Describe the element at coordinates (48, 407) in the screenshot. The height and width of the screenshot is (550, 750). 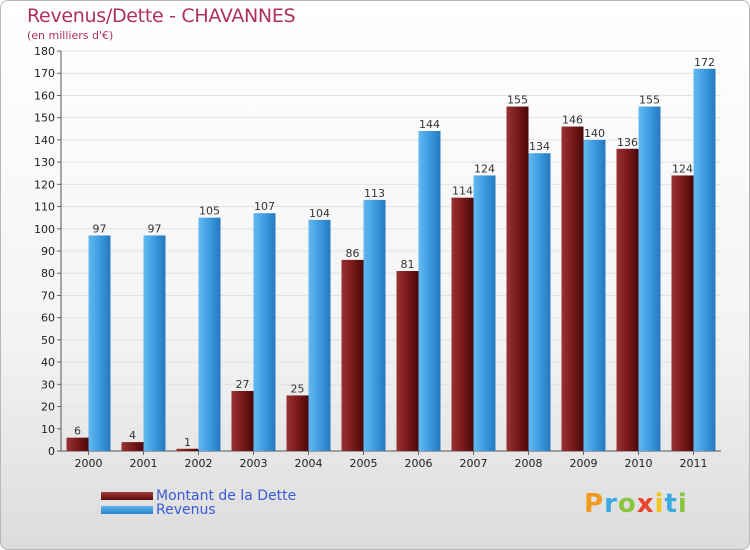
I see `y-tick-label-20: 20` at that location.